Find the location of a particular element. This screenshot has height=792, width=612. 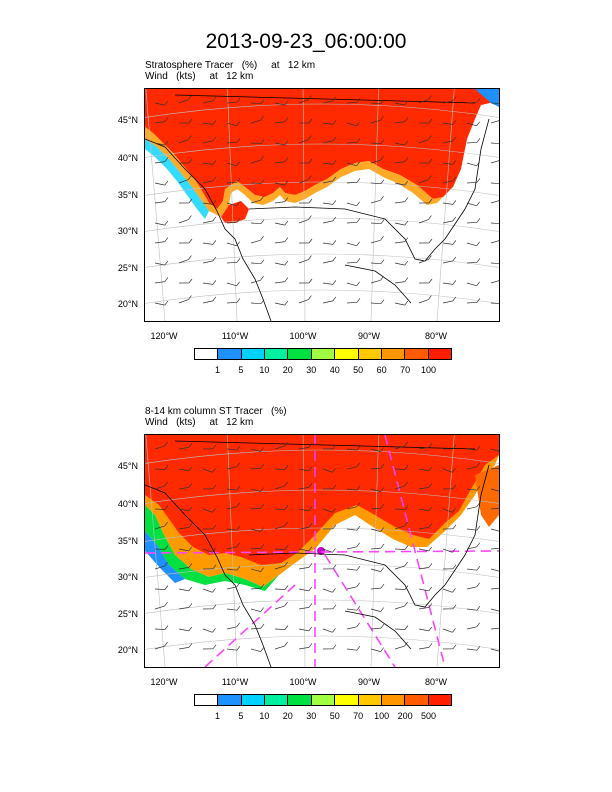

colorbar-label: 20 is located at coordinates (287, 716).